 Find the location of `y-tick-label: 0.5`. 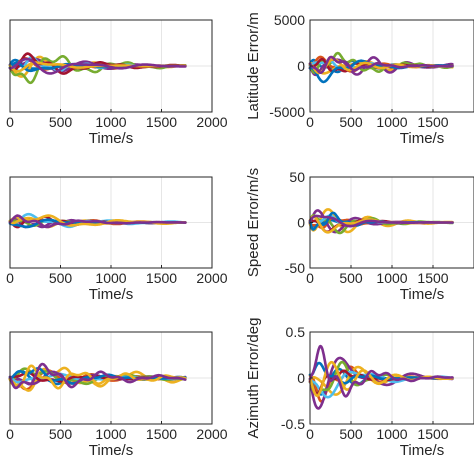

y-tick-label: 0.5 is located at coordinates (296, 332).